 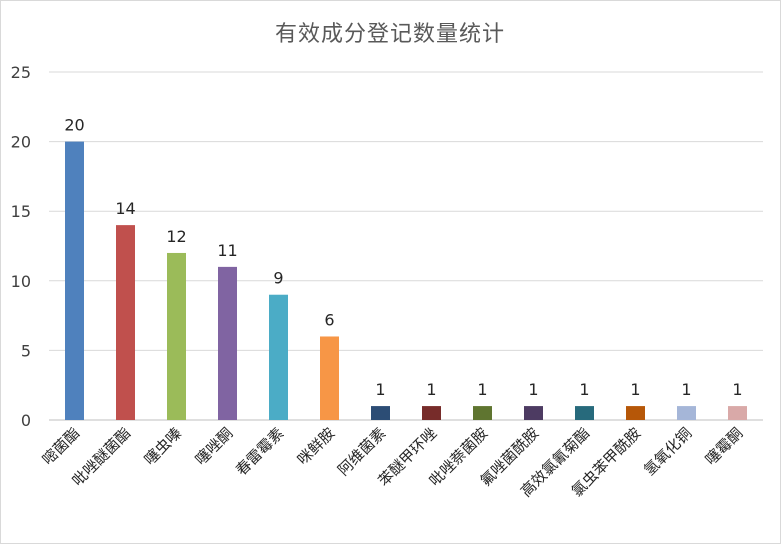 What do you see at coordinates (390, 34) in the screenshot?
I see `chart-title: 有效成分登记数量统计` at bounding box center [390, 34].